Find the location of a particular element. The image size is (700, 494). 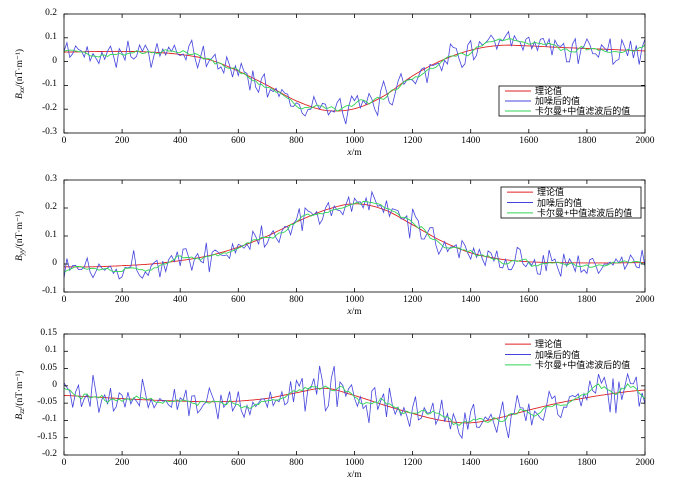

theory-line is located at coordinates (354, 405).